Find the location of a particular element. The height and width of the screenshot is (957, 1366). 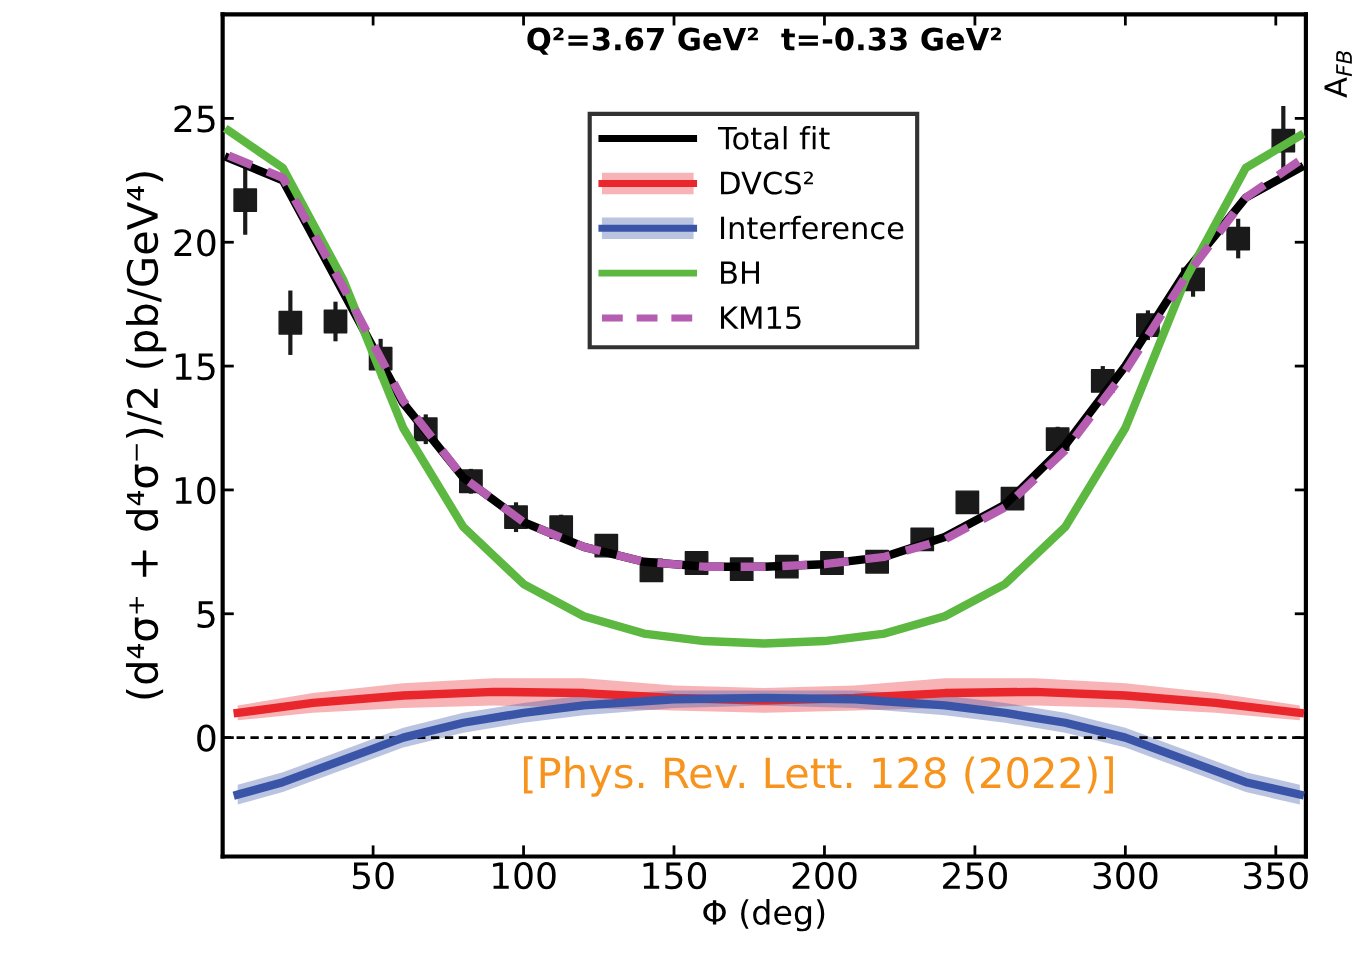

y2-axis-title: A$_{FB}$ is located at coordinates (1338, 74).